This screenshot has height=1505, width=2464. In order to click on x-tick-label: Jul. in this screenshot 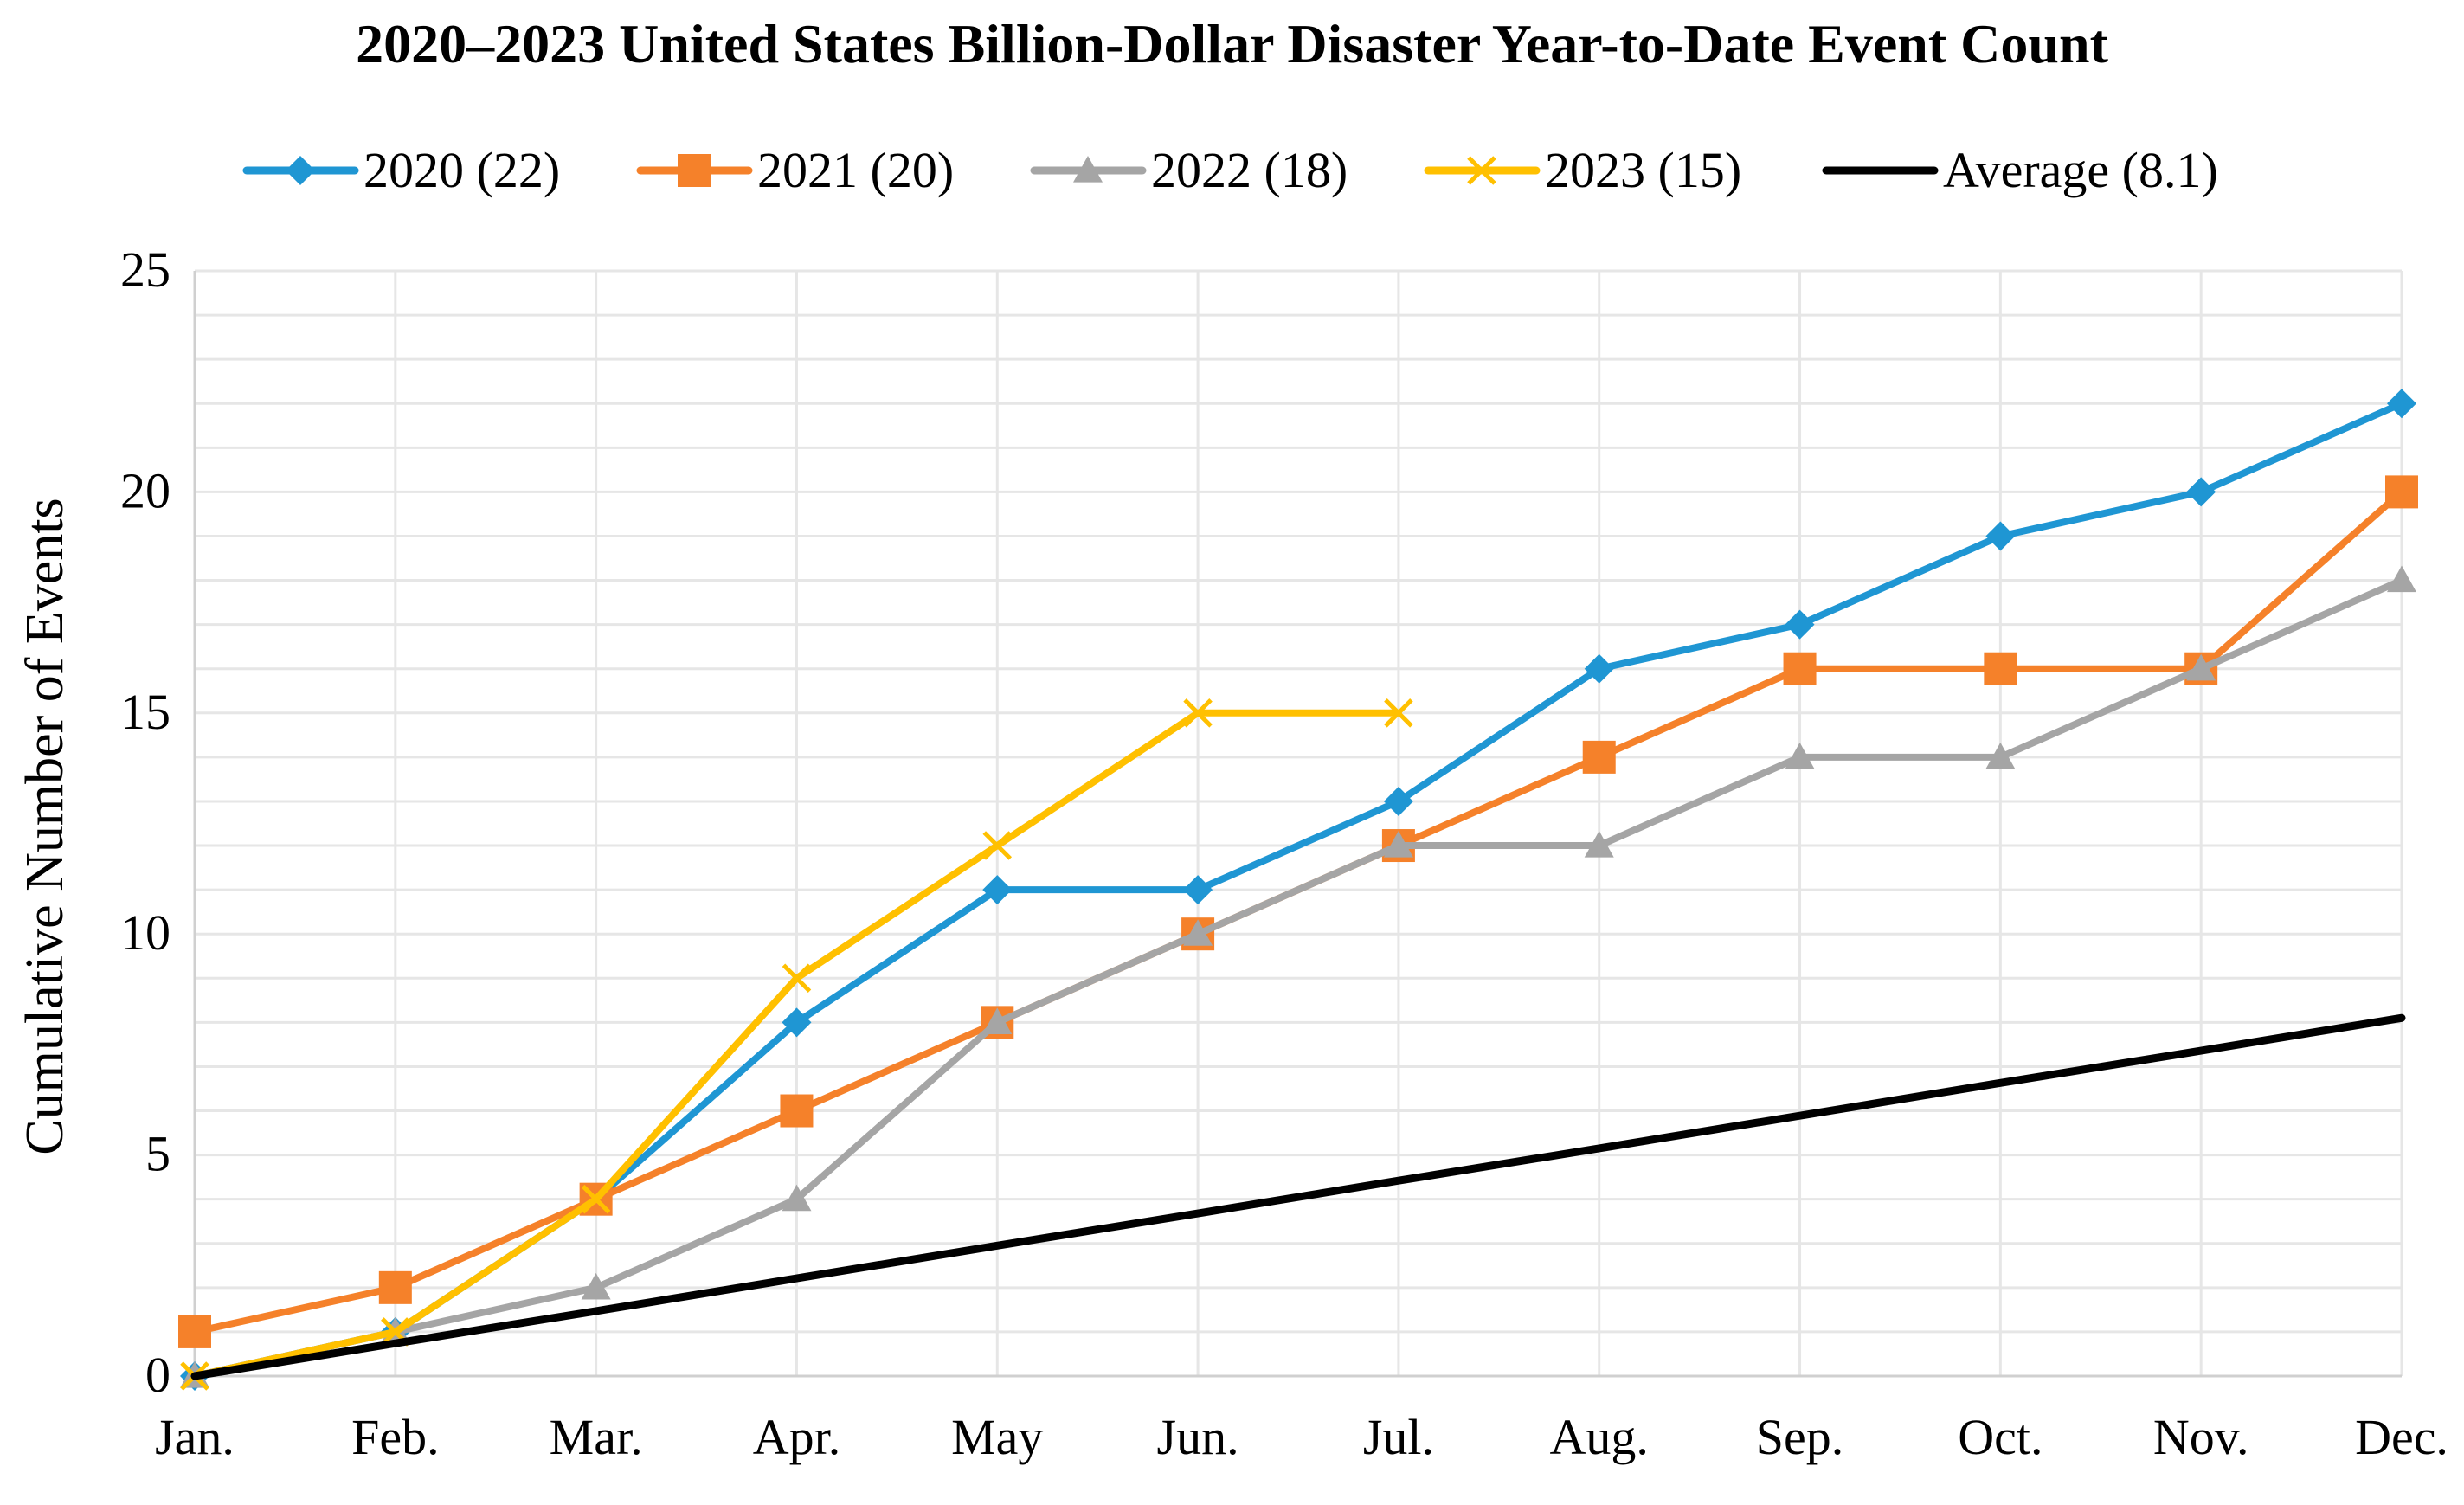, I will do `click(1398, 1437)`.